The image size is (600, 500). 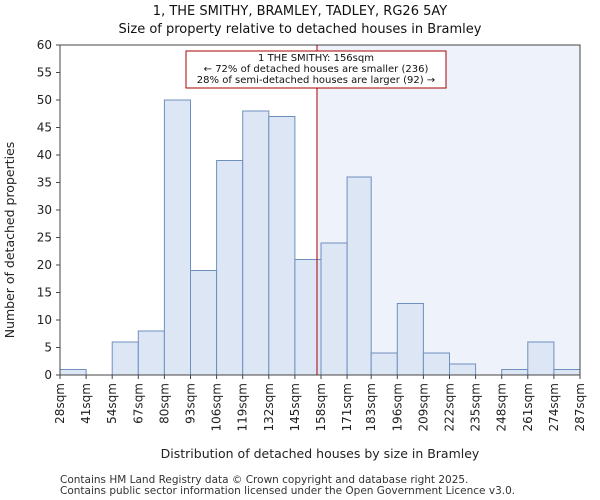 I want to click on x-tick-label: 67sqm, so click(x=138, y=403).